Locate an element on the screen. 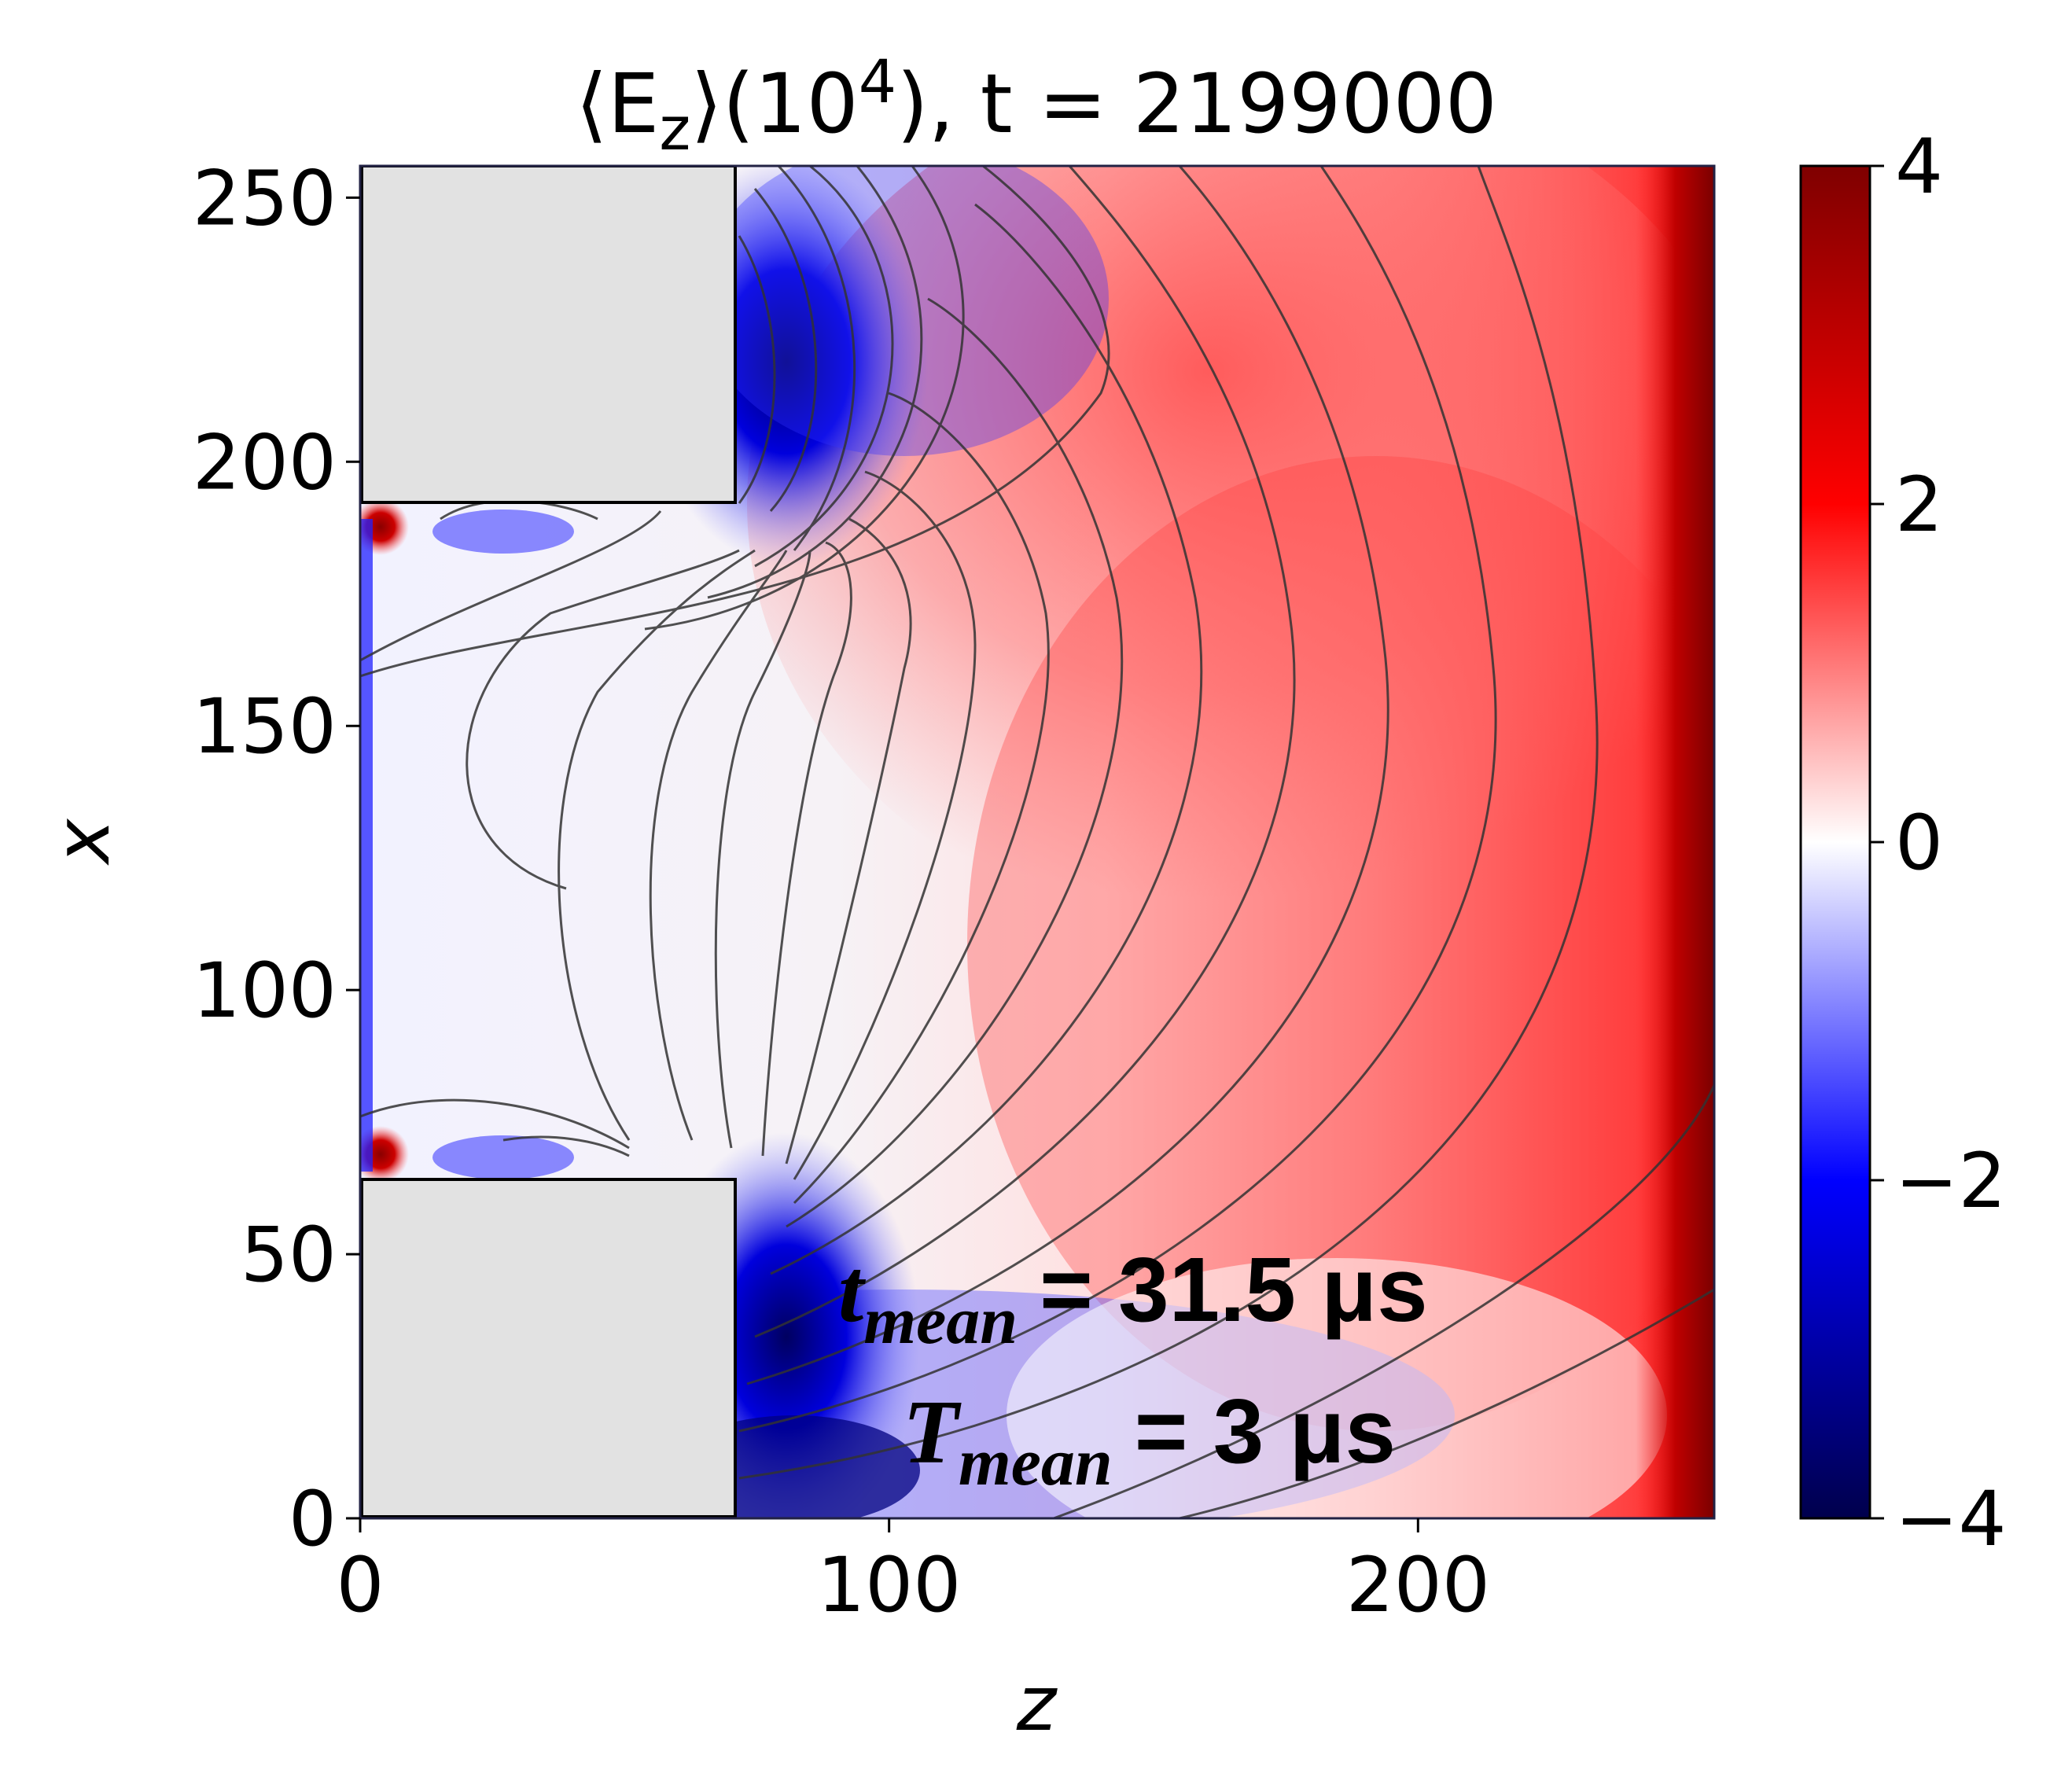 Image resolution: width=2072 pixels, height=1788 pixels. colorbar-tick-label: 2 is located at coordinates (1919, 505).